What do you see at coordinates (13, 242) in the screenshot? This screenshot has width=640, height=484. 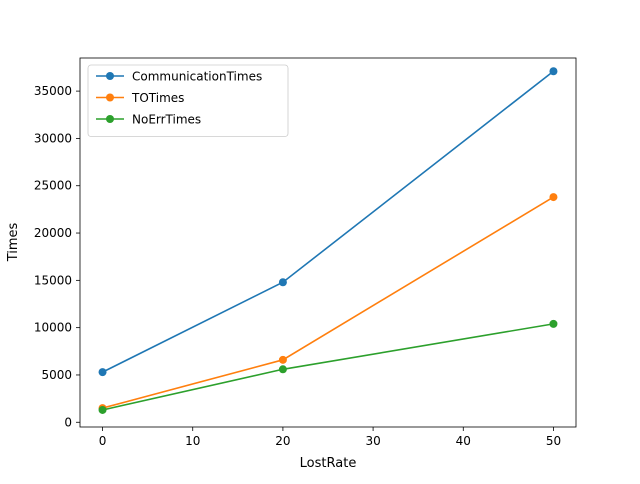 I see `y-axis-label: Times` at bounding box center [13, 242].